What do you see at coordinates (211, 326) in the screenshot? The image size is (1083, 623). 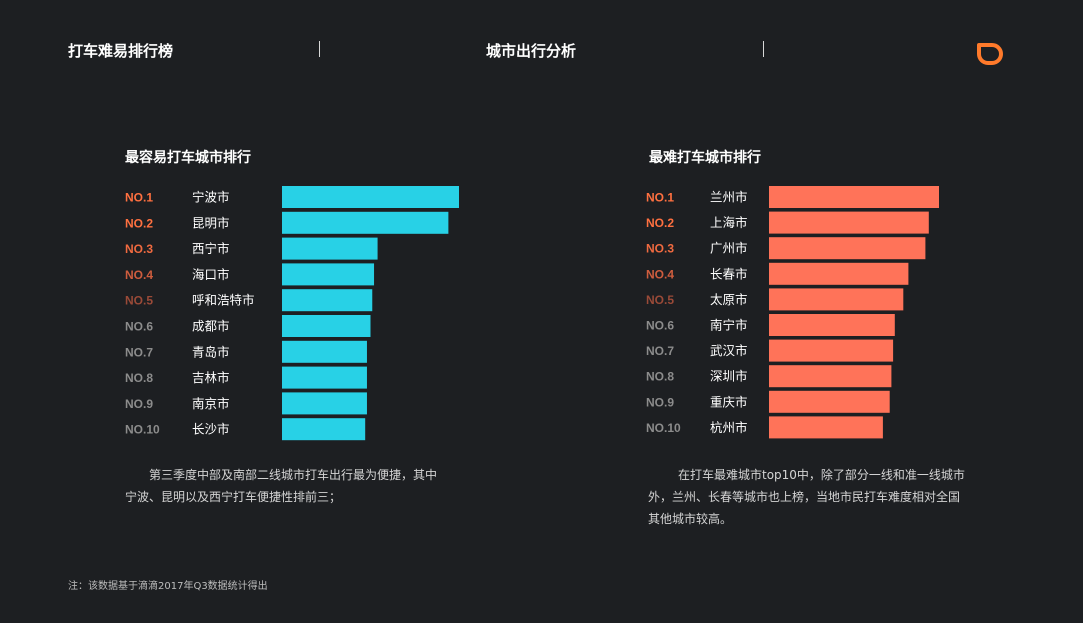 I see `city-label: 成都市` at bounding box center [211, 326].